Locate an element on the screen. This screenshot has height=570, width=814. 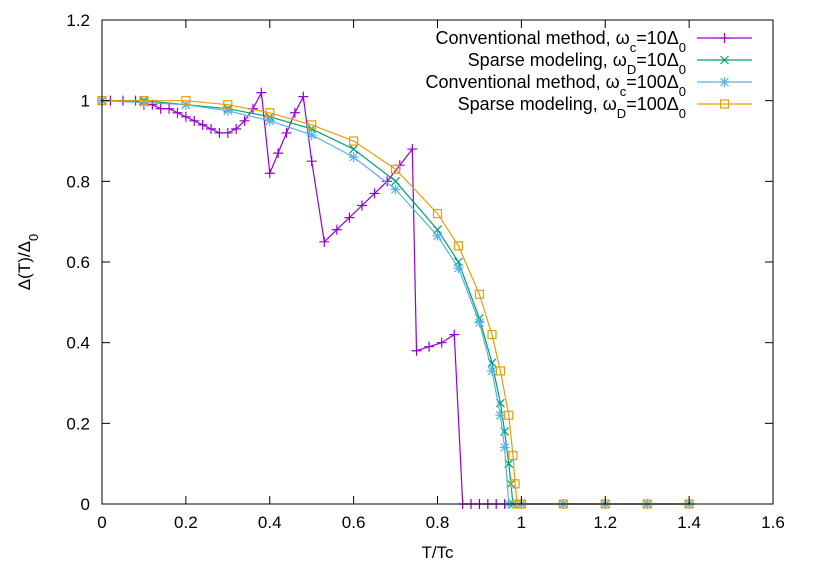
y-axis-label: Δ(T)/Δ0 is located at coordinates (28, 262).